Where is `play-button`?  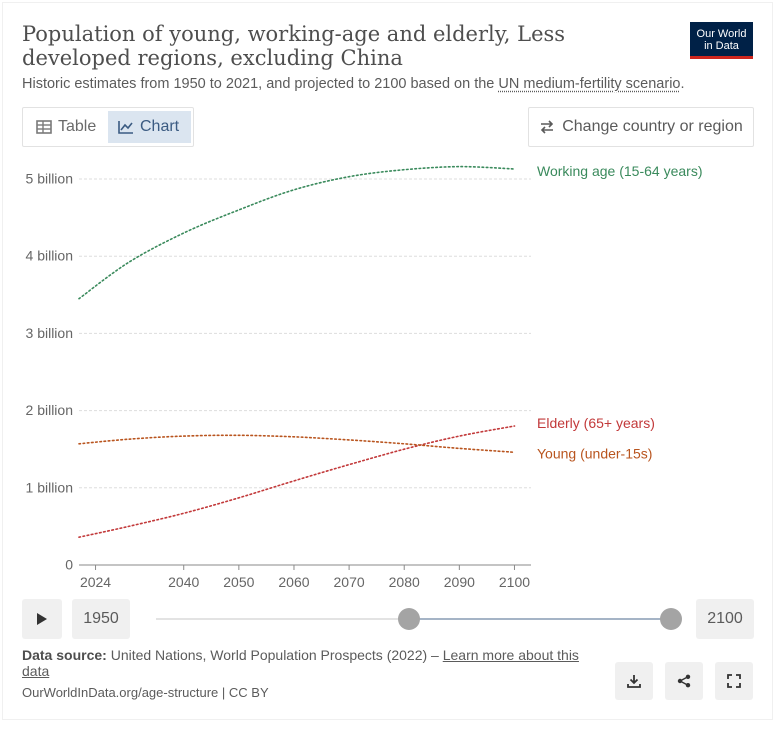 play-button is located at coordinates (42, 619).